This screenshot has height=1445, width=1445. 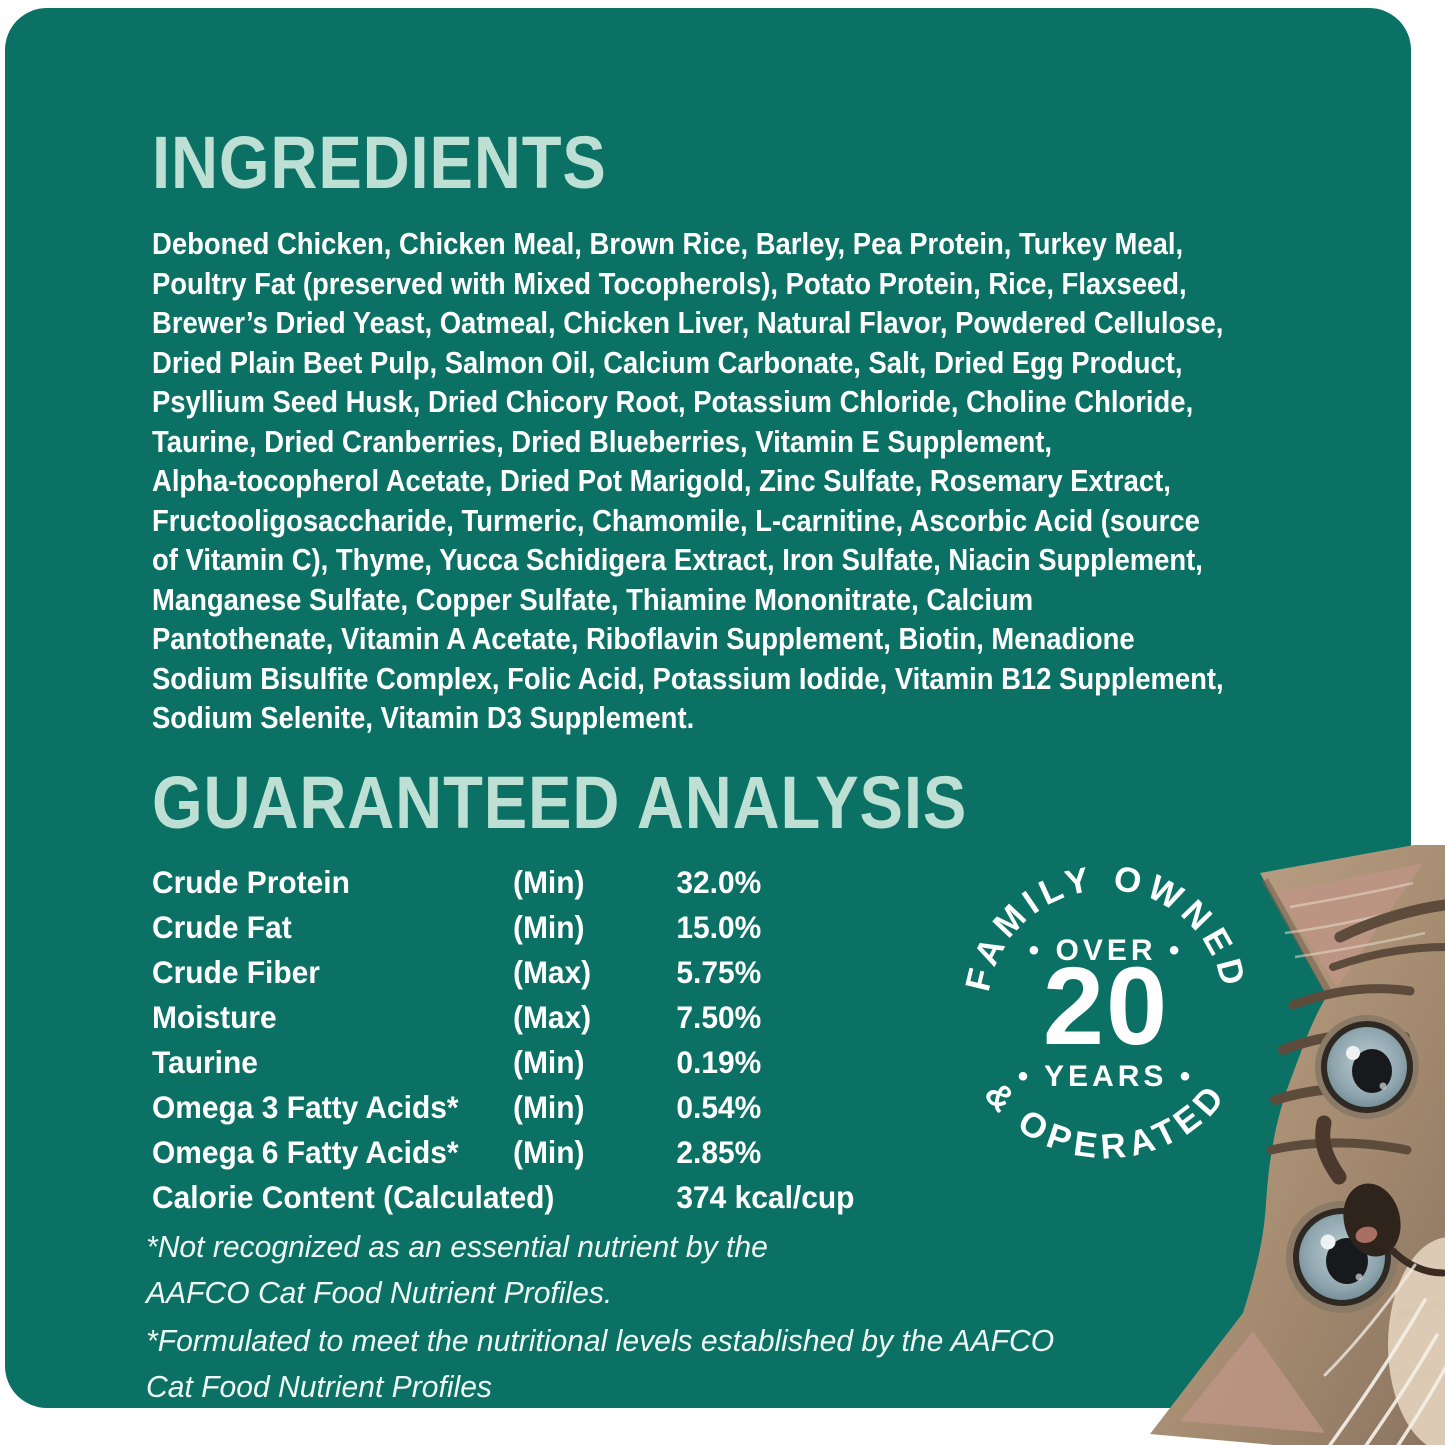 What do you see at coordinates (1106, 950) in the screenshot?
I see `badge-over-label: • OVER •` at bounding box center [1106, 950].